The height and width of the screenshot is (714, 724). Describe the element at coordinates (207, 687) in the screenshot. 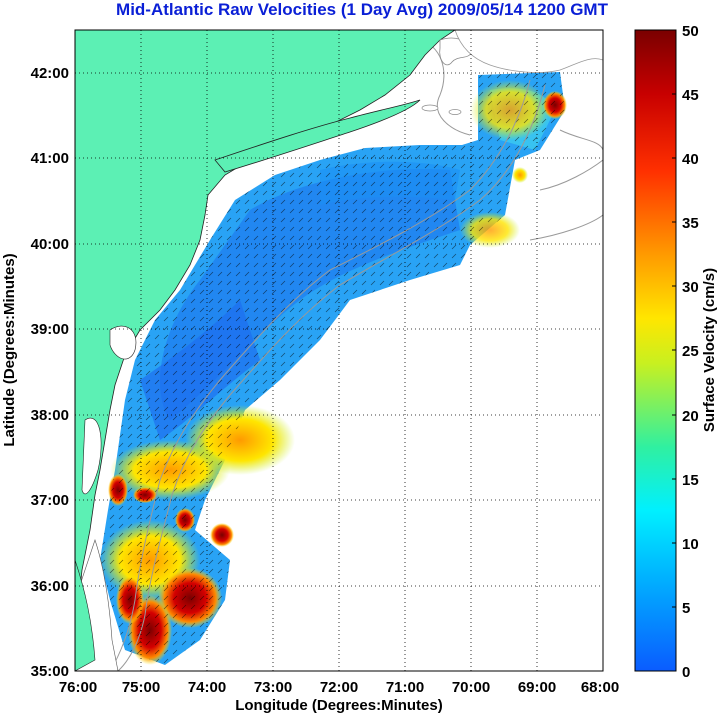

I see `x-tick-label: 74:00` at that location.